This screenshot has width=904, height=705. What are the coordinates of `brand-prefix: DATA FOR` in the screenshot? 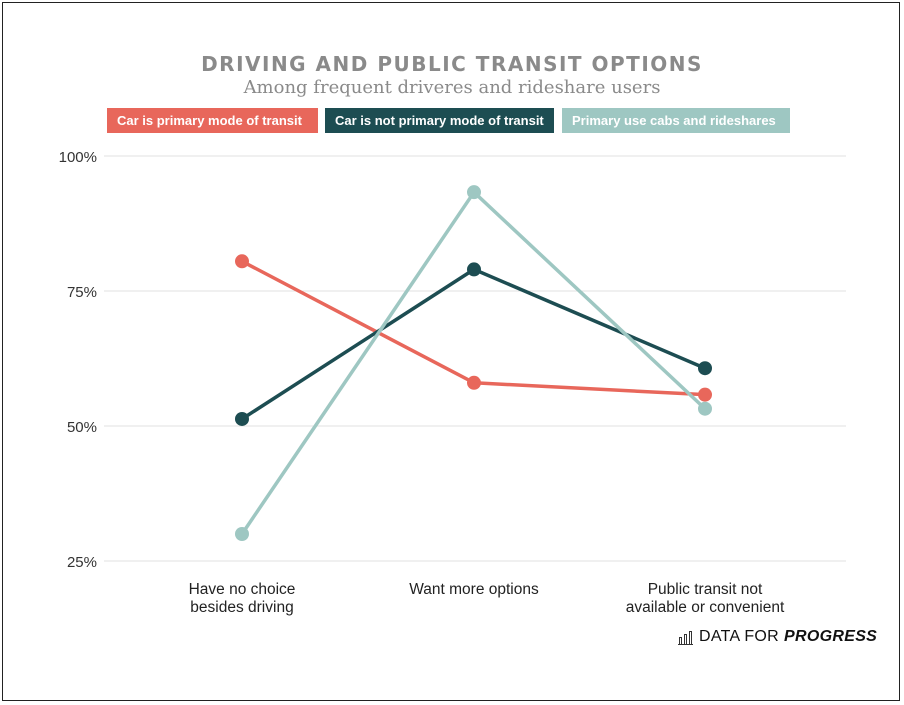 It's located at (739, 636).